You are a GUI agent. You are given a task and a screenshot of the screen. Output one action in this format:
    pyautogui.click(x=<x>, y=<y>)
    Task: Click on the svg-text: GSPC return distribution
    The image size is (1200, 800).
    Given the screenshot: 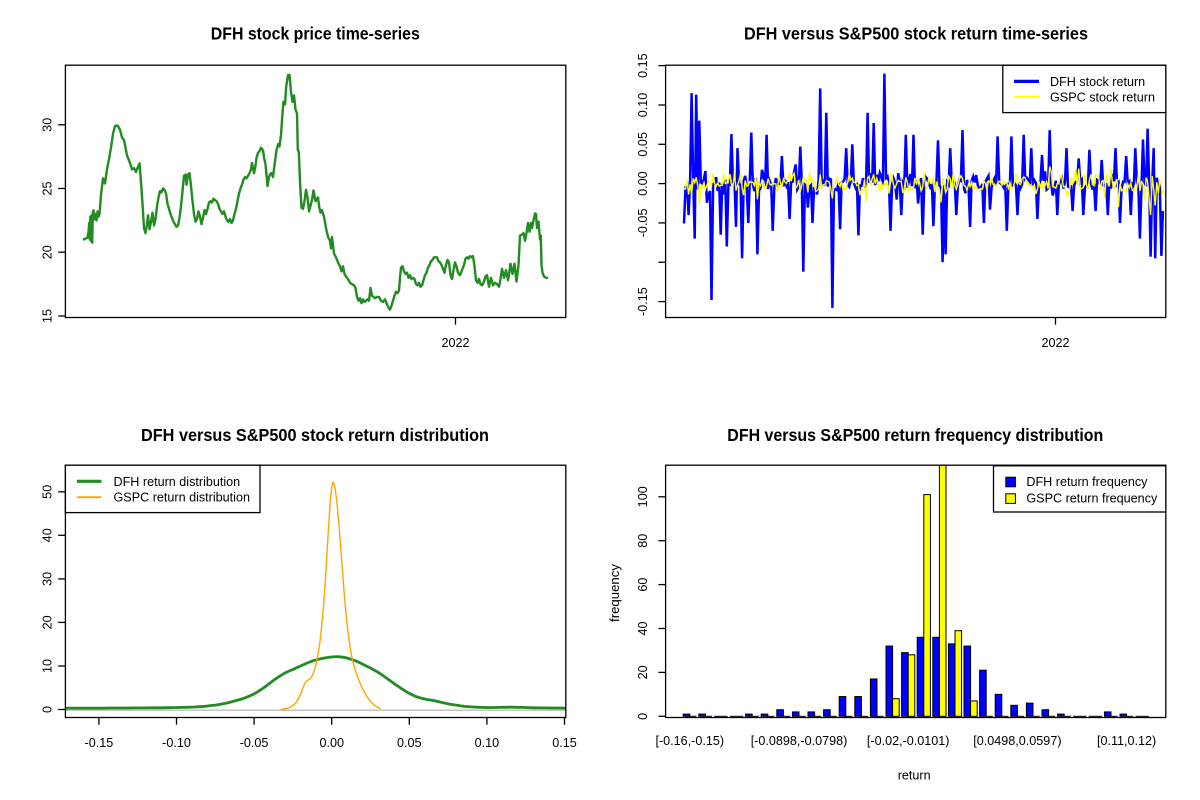 What is the action you would take?
    pyautogui.click(x=182, y=498)
    